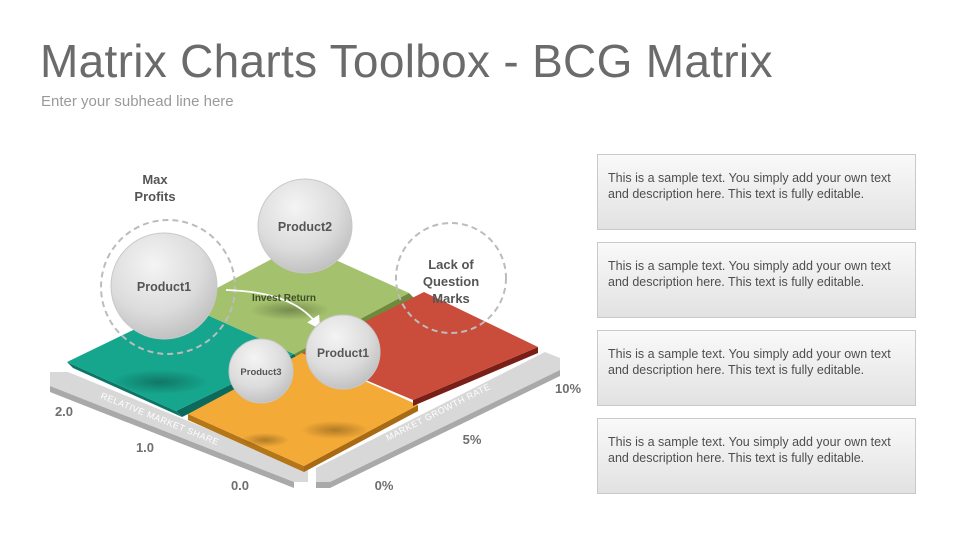  Describe the element at coordinates (284, 298) in the screenshot. I see `invest-return-label: Invest Return` at that location.